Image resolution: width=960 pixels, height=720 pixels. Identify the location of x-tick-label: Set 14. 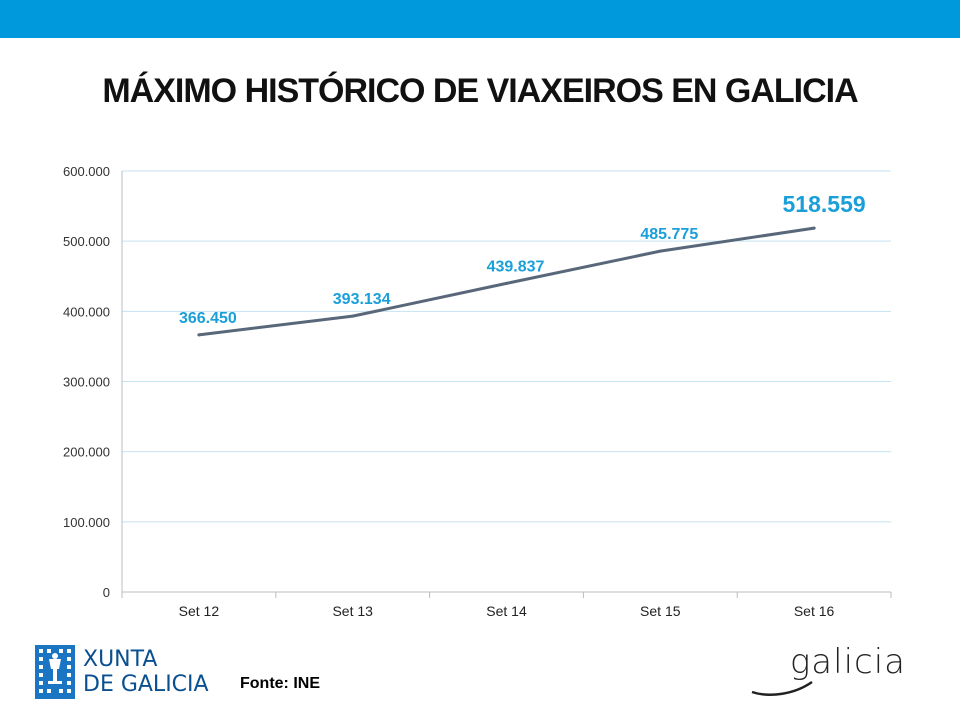
(506, 611).